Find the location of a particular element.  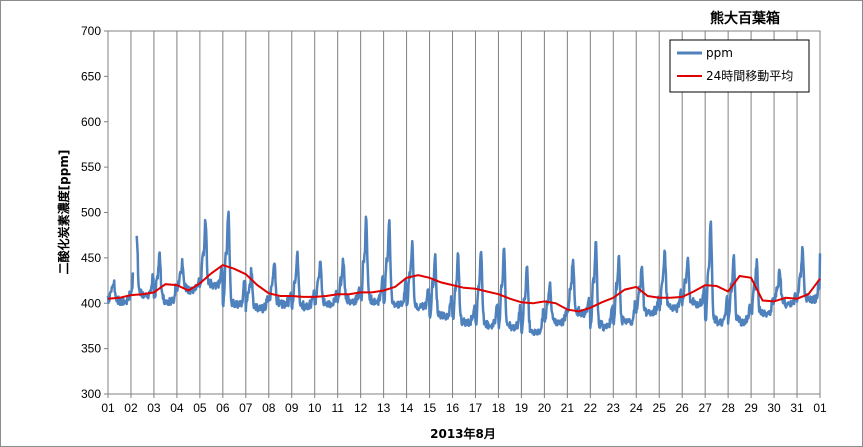

x-tick-label: 03 is located at coordinates (154, 408).